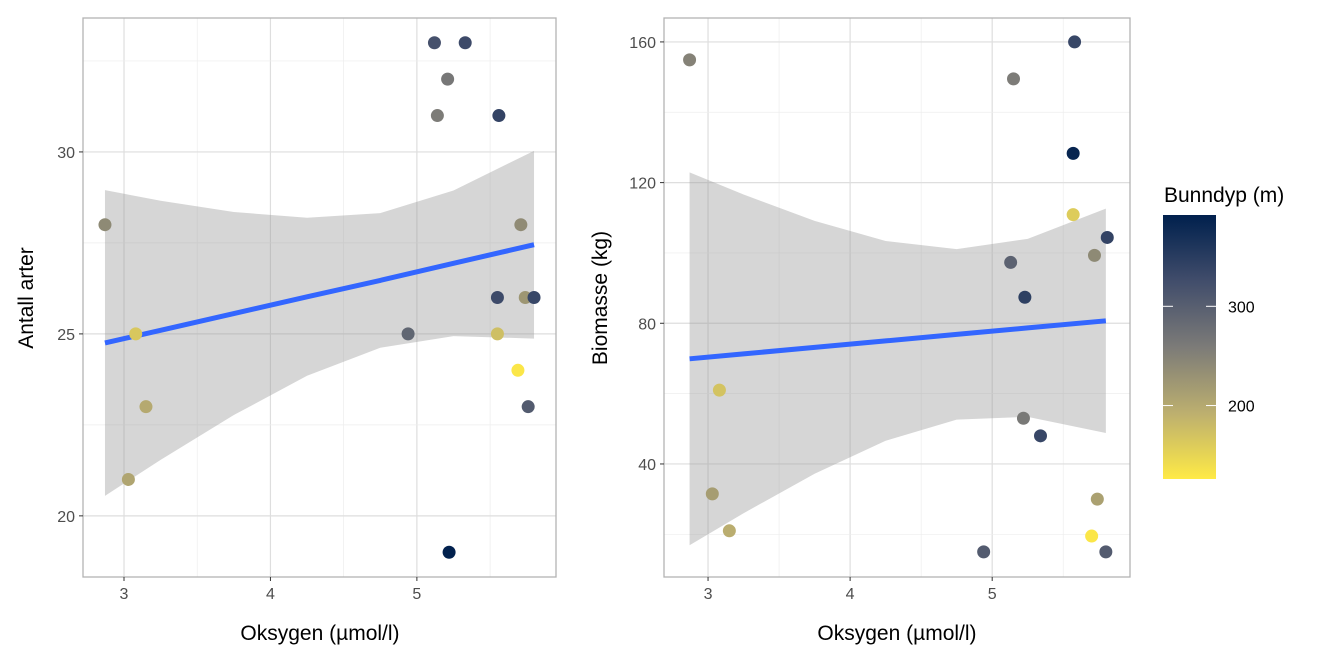  What do you see at coordinates (1241, 407) in the screenshot?
I see `legend-tick-label: 200` at bounding box center [1241, 407].